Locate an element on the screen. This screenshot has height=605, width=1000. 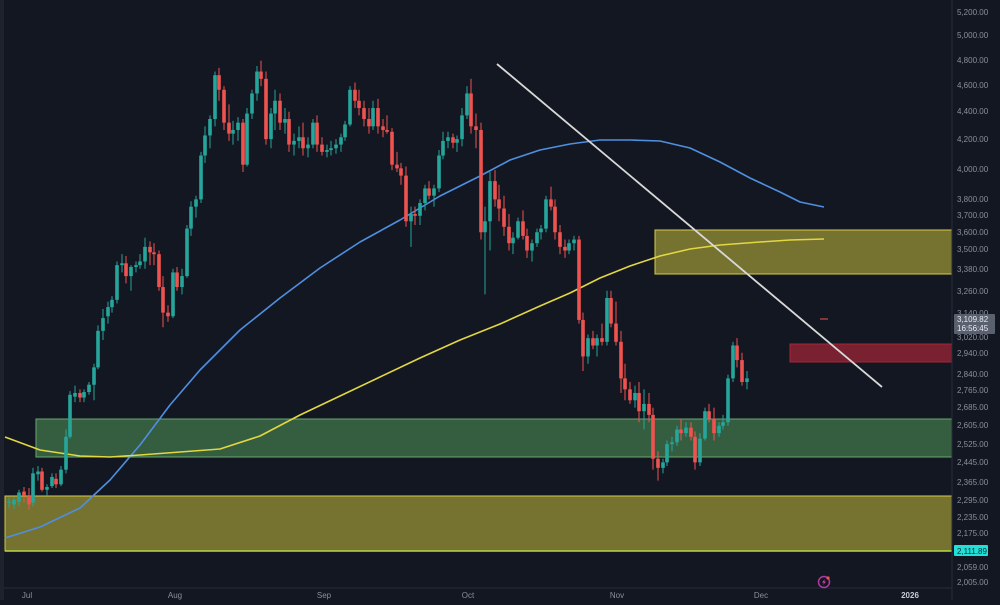
time-tick-label: Dec is located at coordinates (761, 595).